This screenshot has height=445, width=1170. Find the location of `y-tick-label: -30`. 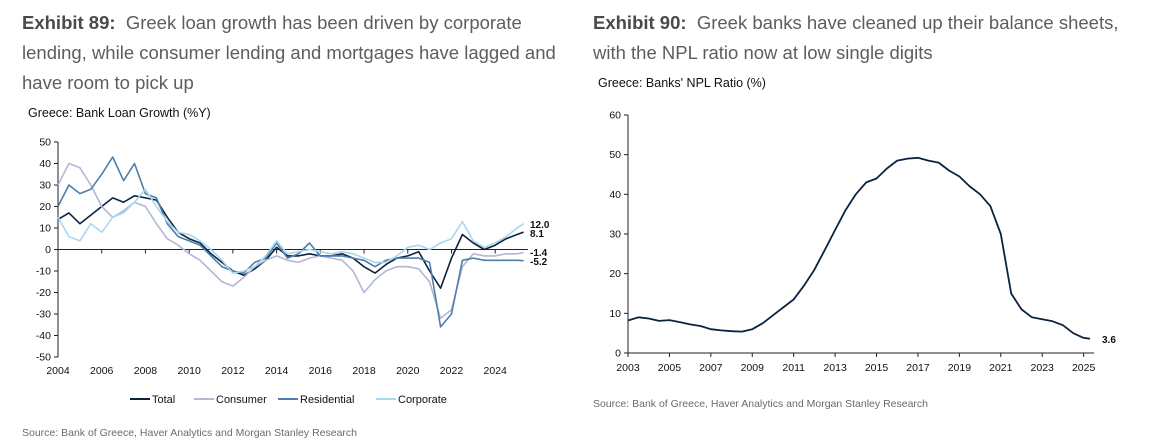

y-tick-label: -30 is located at coordinates (43, 315).